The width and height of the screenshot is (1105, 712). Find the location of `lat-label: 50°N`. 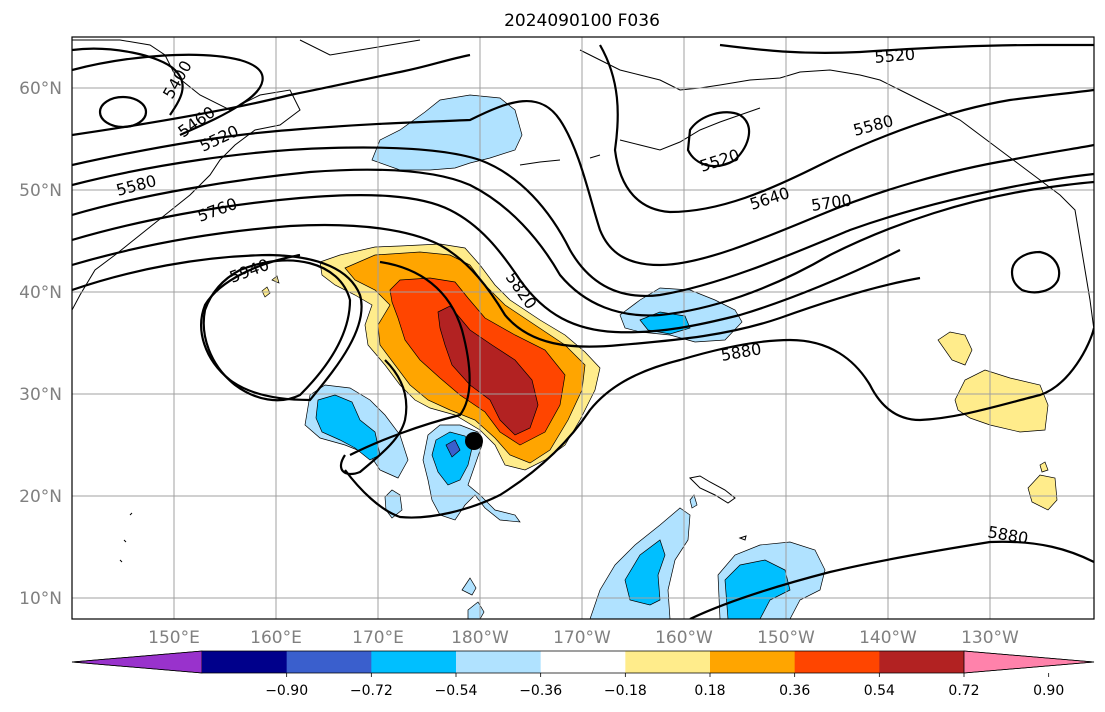

lat-label: 50°N is located at coordinates (40, 191).